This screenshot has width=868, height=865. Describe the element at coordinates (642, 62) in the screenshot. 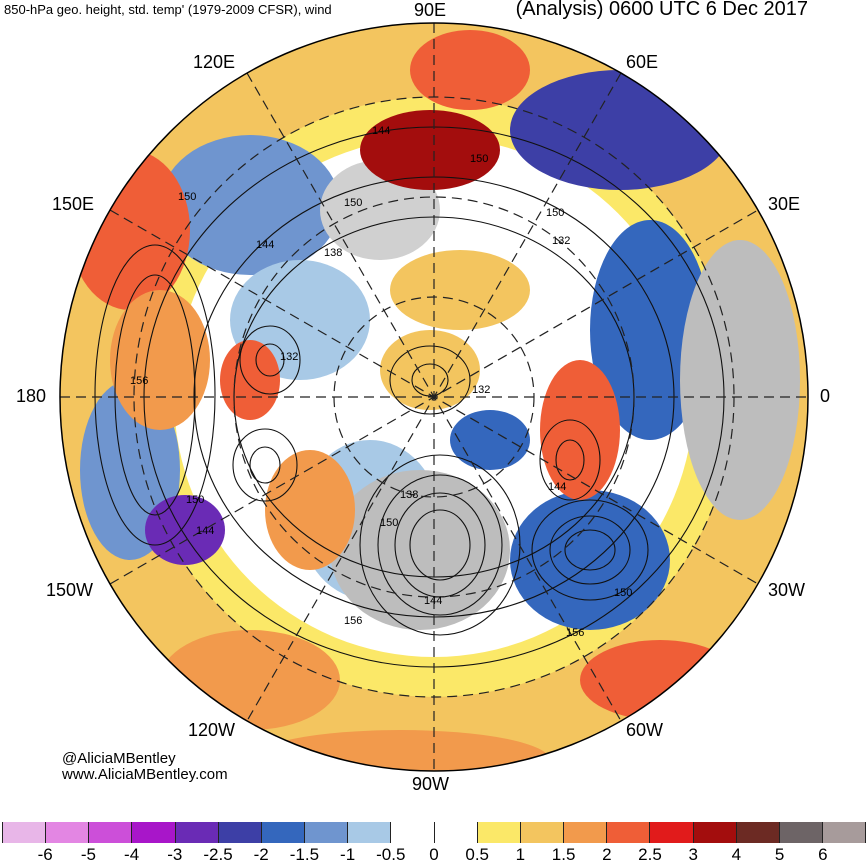

I see `lon-label-60e: 60E` at that location.